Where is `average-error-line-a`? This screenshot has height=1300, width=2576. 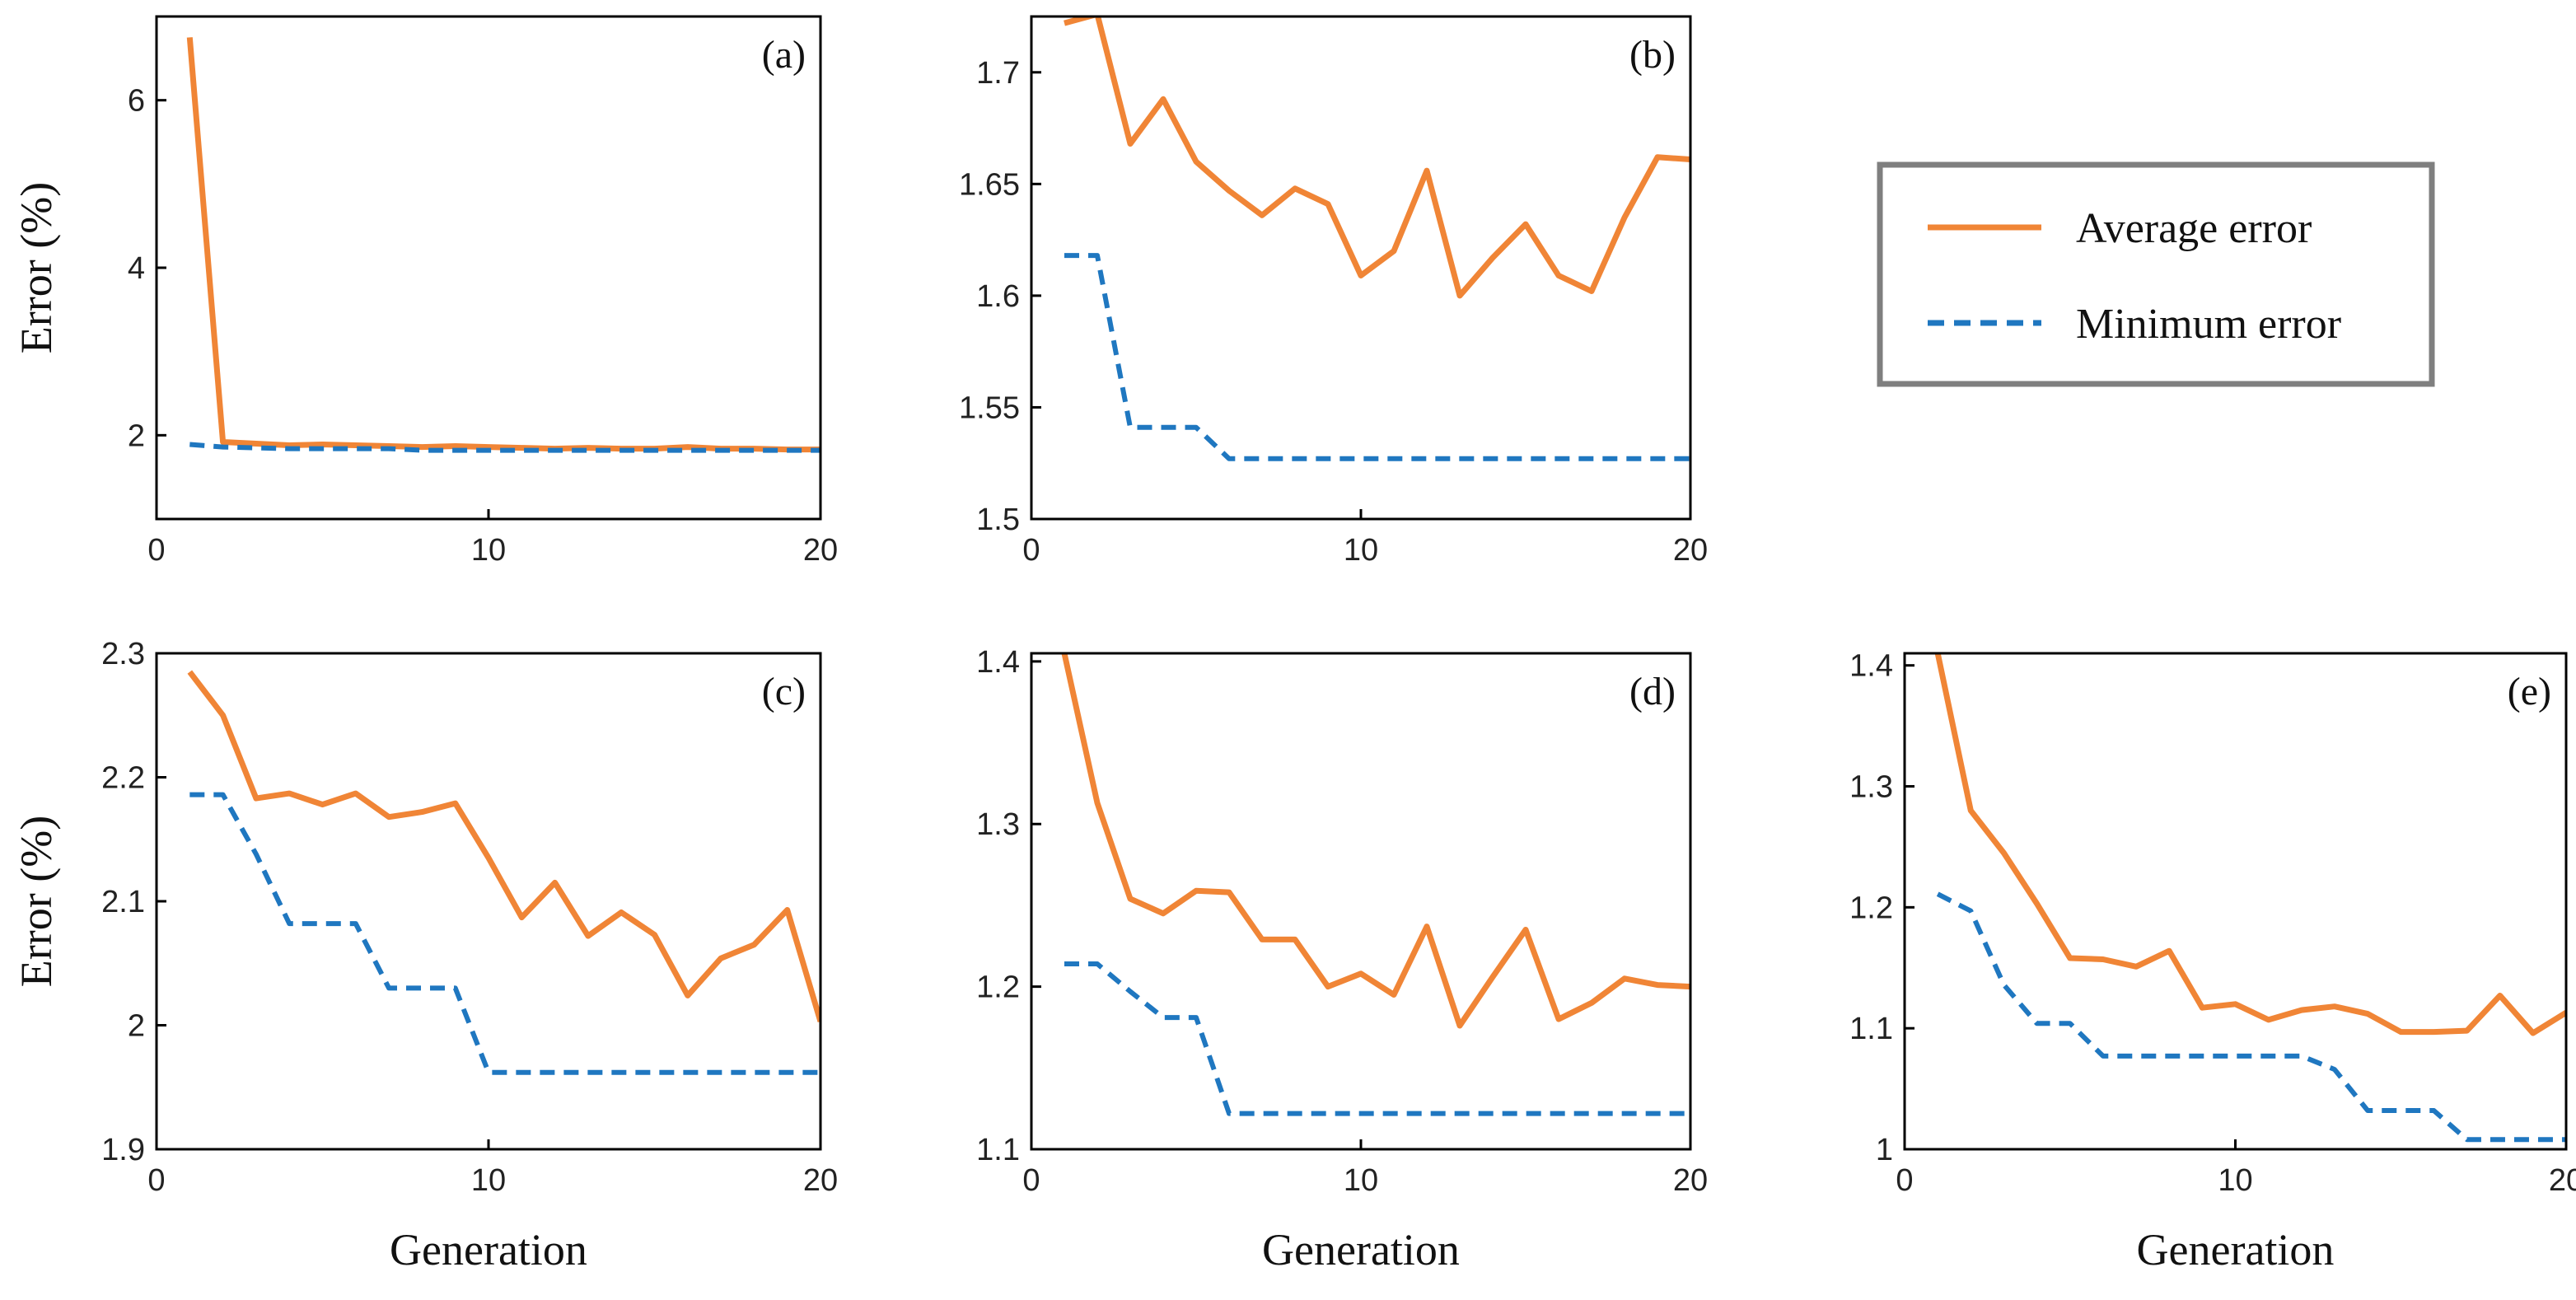 average-error-line-a is located at coordinates (503, 245).